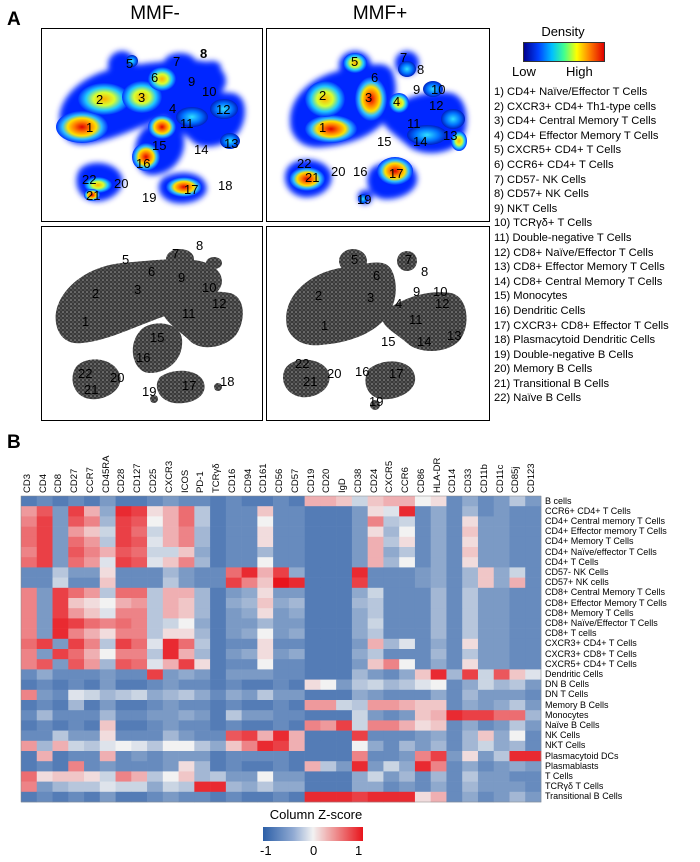  What do you see at coordinates (575, 106) in the screenshot?
I see `population-item: 2) CXCR3+ CD4+ Th1-type cells` at bounding box center [575, 106].